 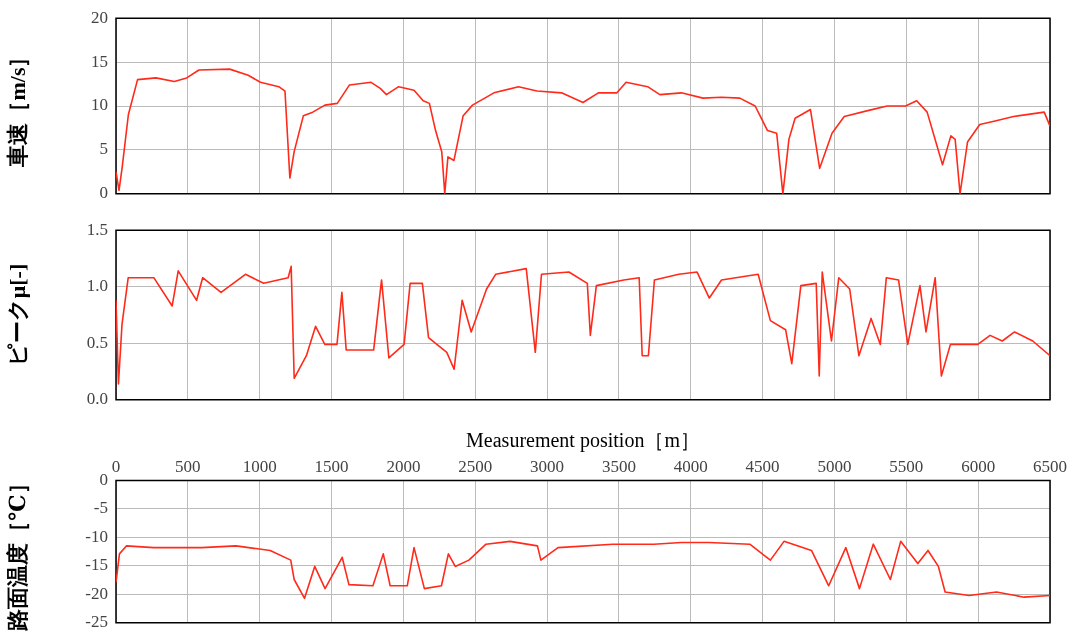 What do you see at coordinates (906, 466) in the screenshot?
I see `x-tick-label: 5500` at bounding box center [906, 466].